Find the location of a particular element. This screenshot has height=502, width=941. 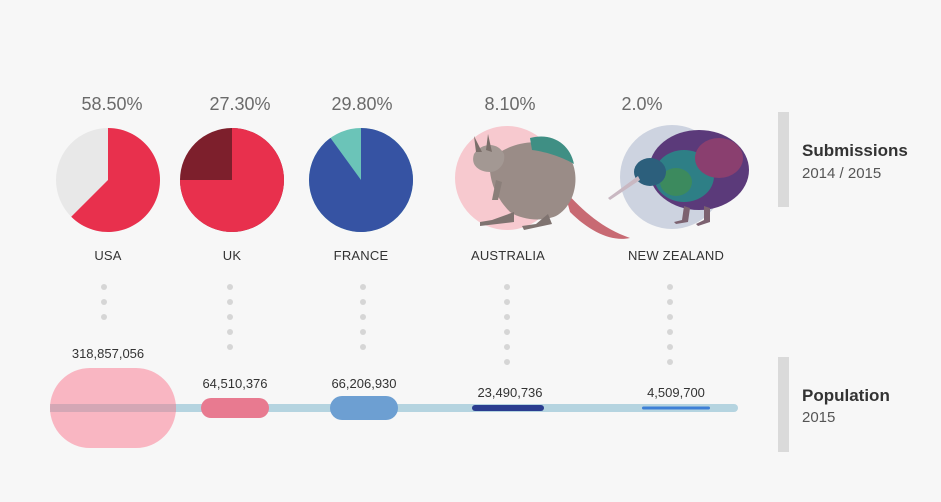

pie-france is located at coordinates (361, 180).